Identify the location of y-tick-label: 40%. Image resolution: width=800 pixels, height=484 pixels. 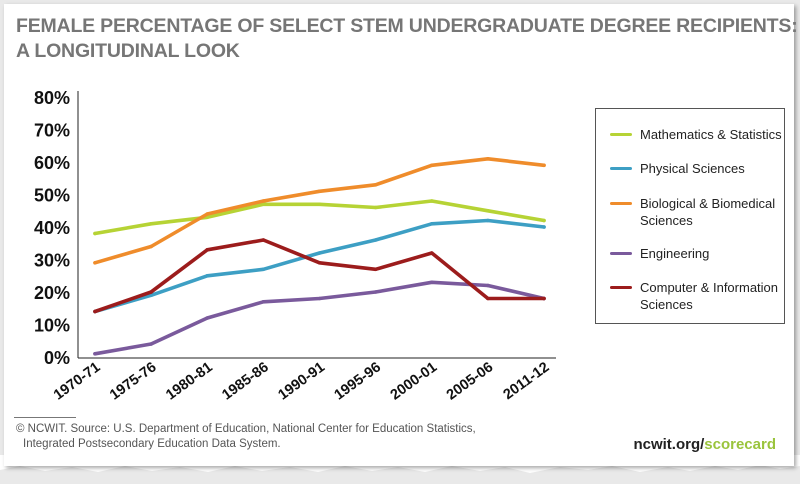
(52, 228).